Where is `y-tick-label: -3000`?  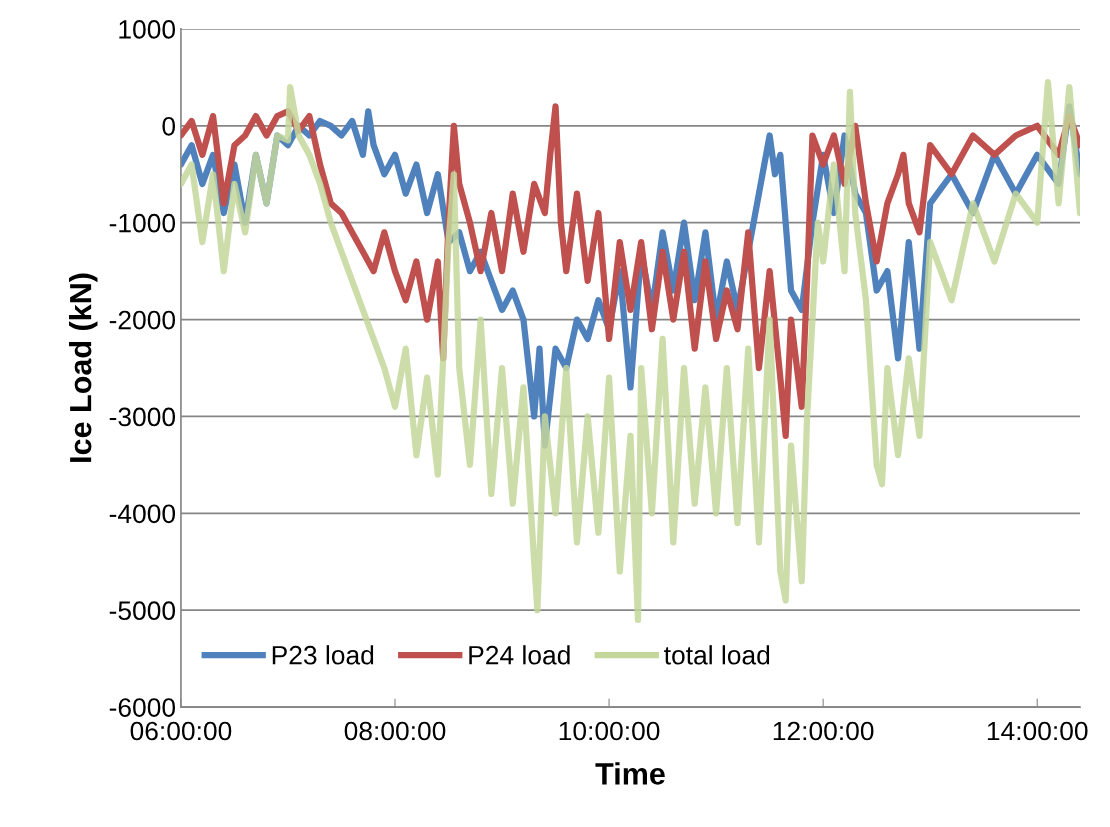
y-tick-label: -3000 is located at coordinates (142, 417).